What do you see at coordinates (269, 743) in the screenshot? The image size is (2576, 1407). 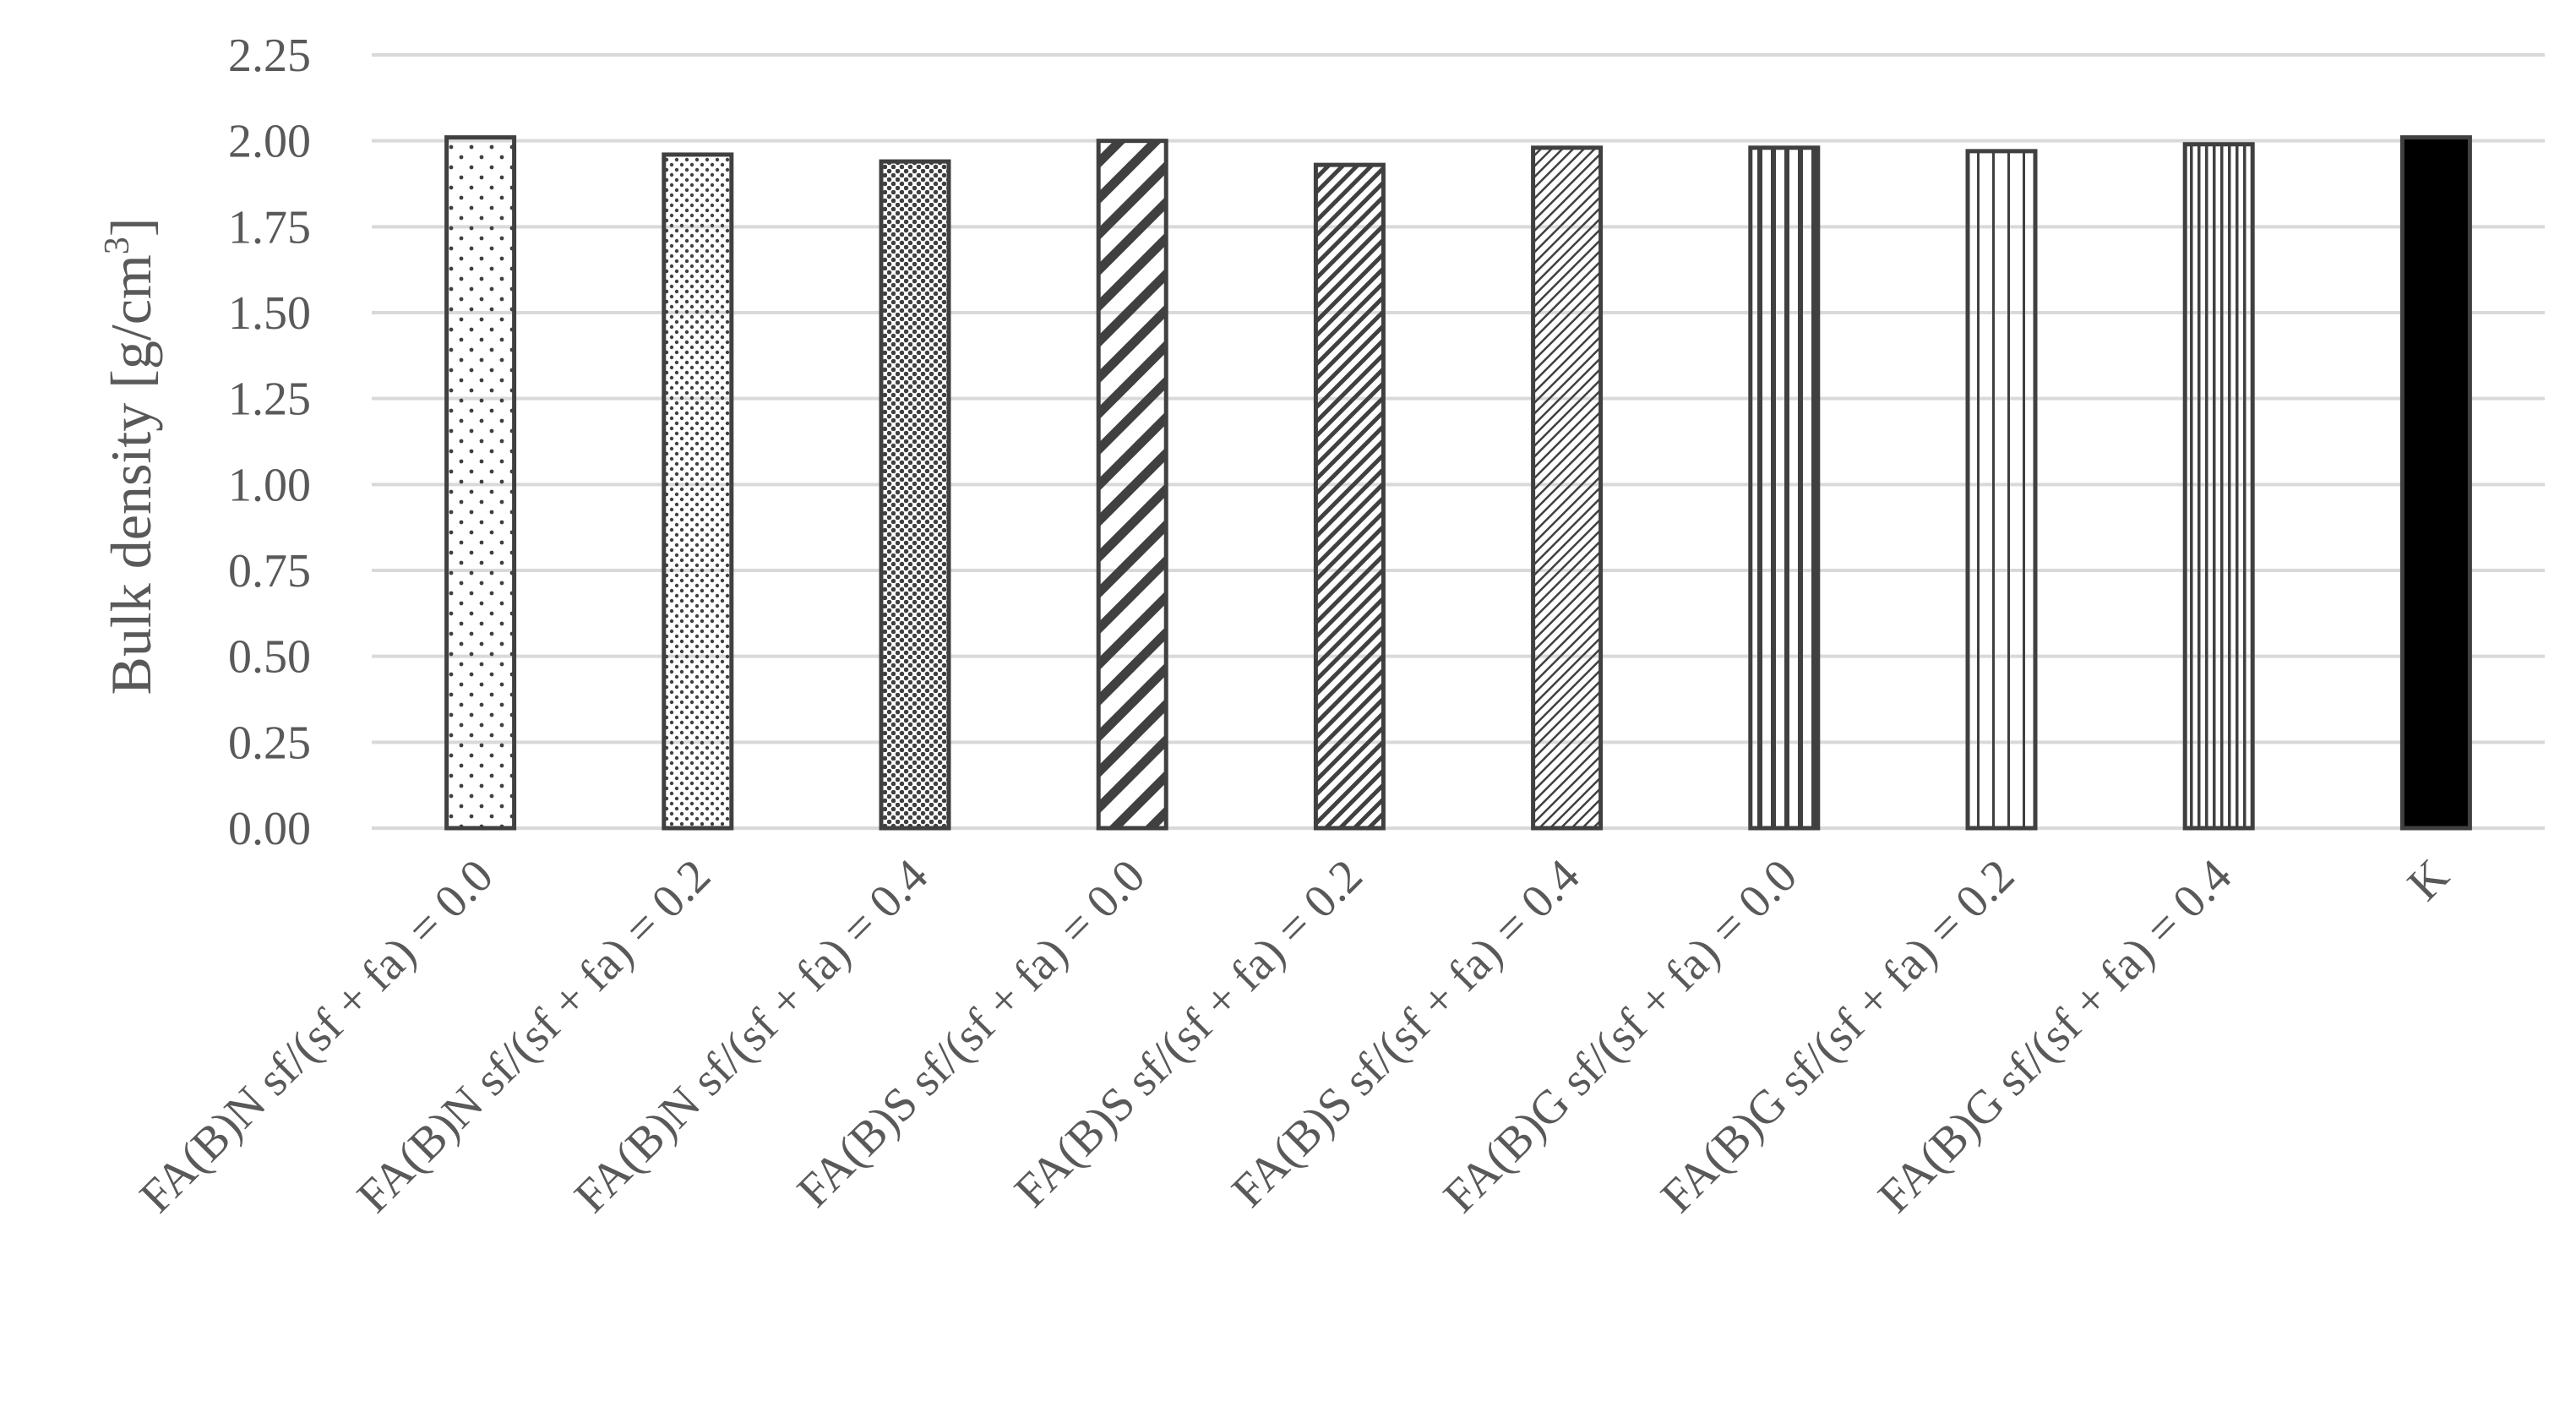 I see `y-tick-label: 0.25` at bounding box center [269, 743].